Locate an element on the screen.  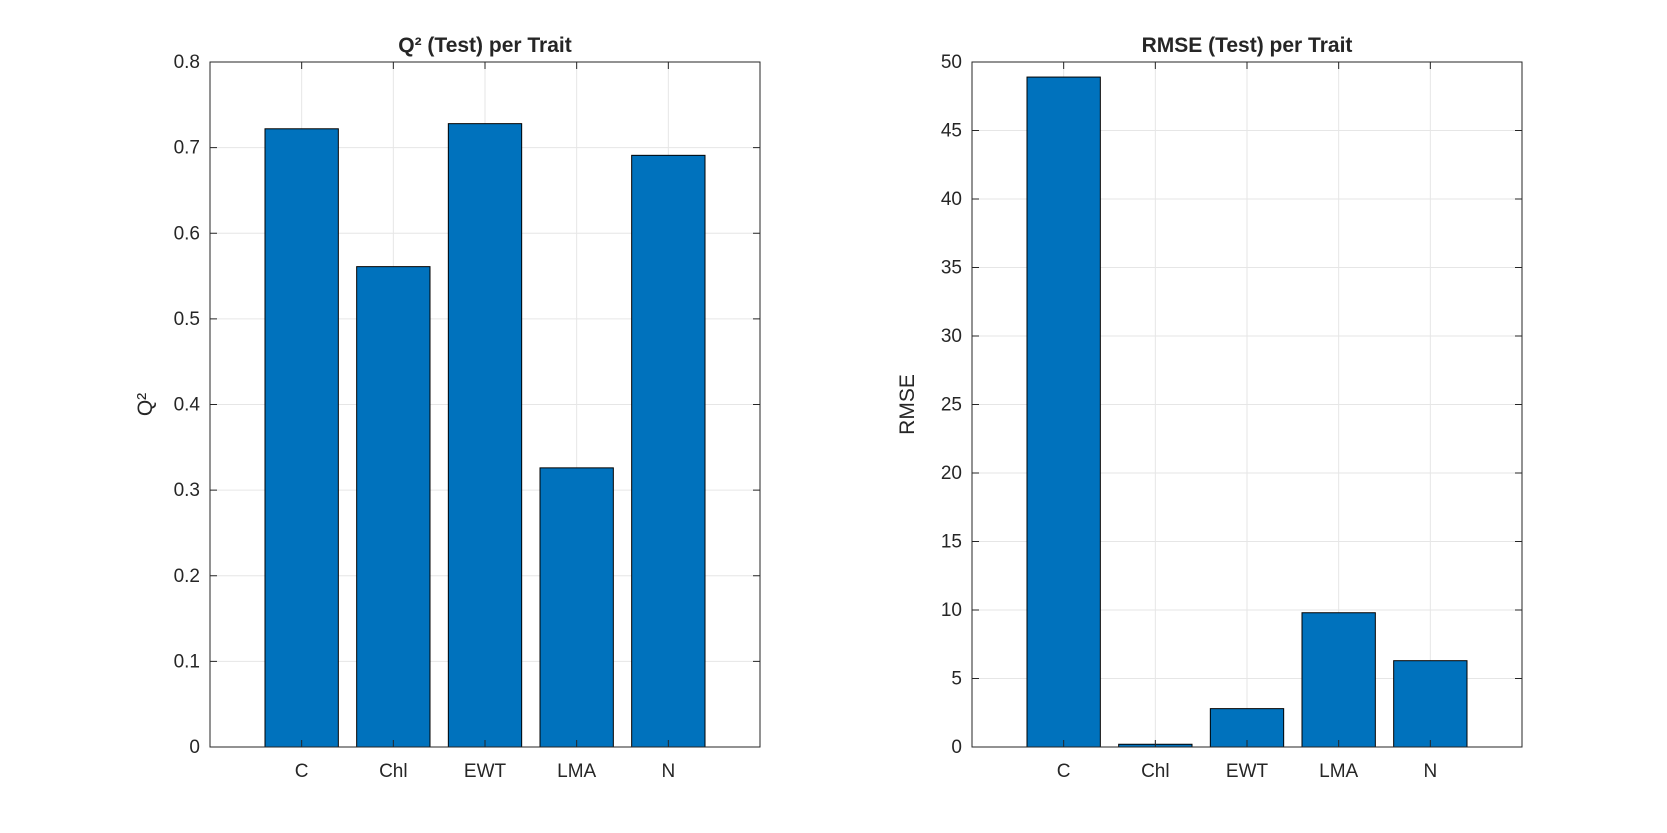
q2-y-tick-label: 0.7 is located at coordinates (187, 148).